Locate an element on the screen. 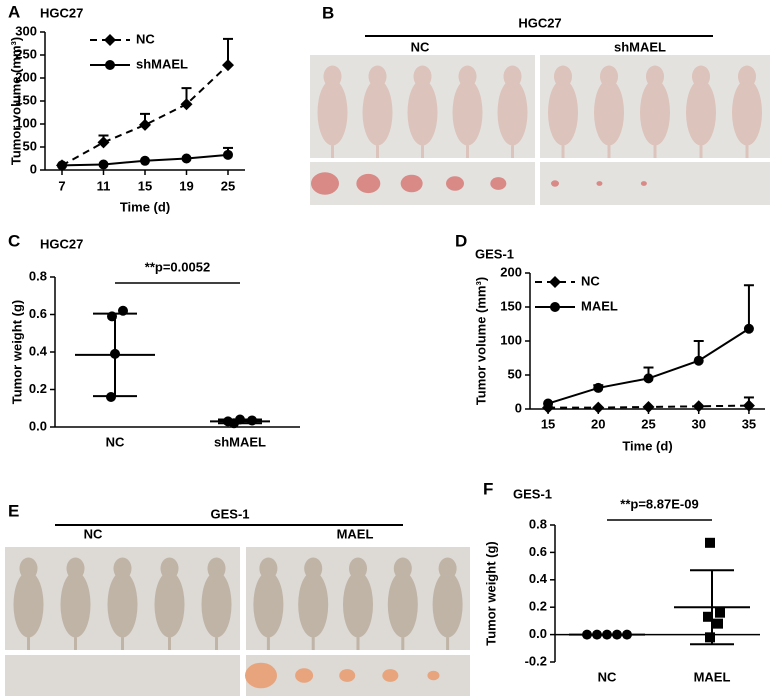 This screenshot has height=696, width=775. x-tick-label: NC is located at coordinates (115, 441).